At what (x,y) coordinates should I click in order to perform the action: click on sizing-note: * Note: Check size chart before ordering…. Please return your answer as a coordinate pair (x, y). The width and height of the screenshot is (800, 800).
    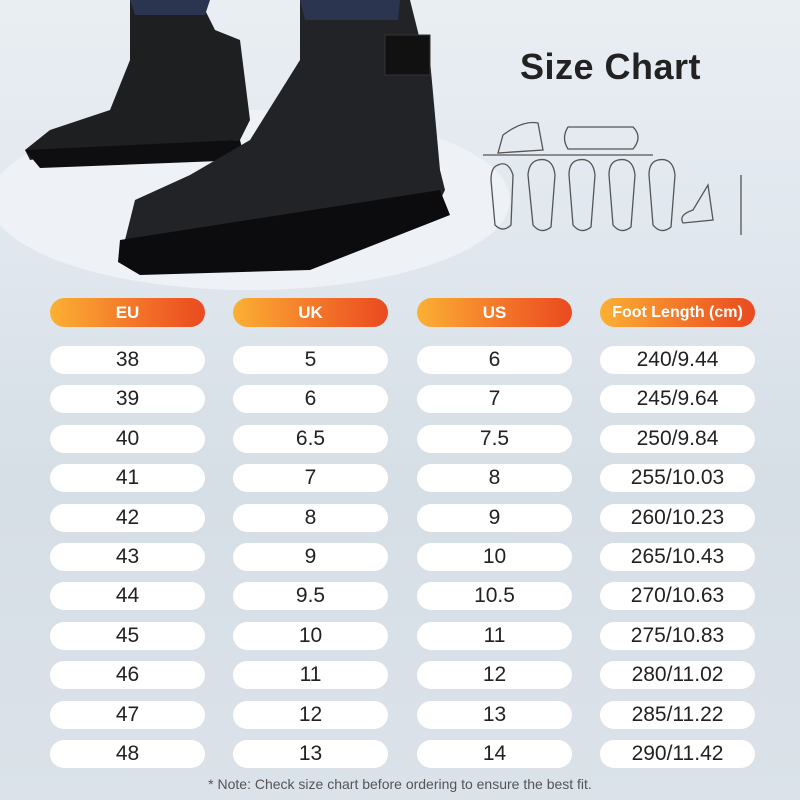
    Looking at the image, I should click on (400, 784).